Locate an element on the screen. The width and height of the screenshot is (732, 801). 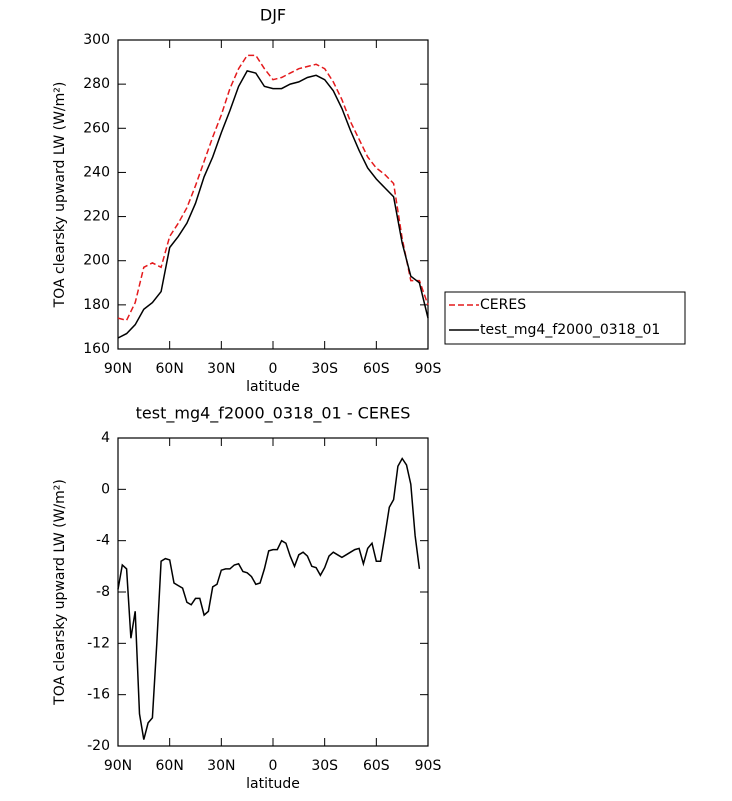
y-tick-label: 4 is located at coordinates (105, 438).